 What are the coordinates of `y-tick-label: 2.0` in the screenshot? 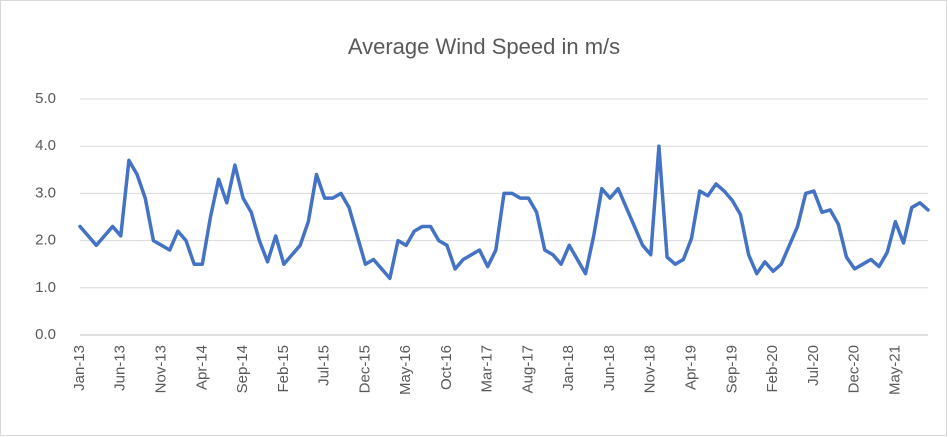 It's located at (45, 240).